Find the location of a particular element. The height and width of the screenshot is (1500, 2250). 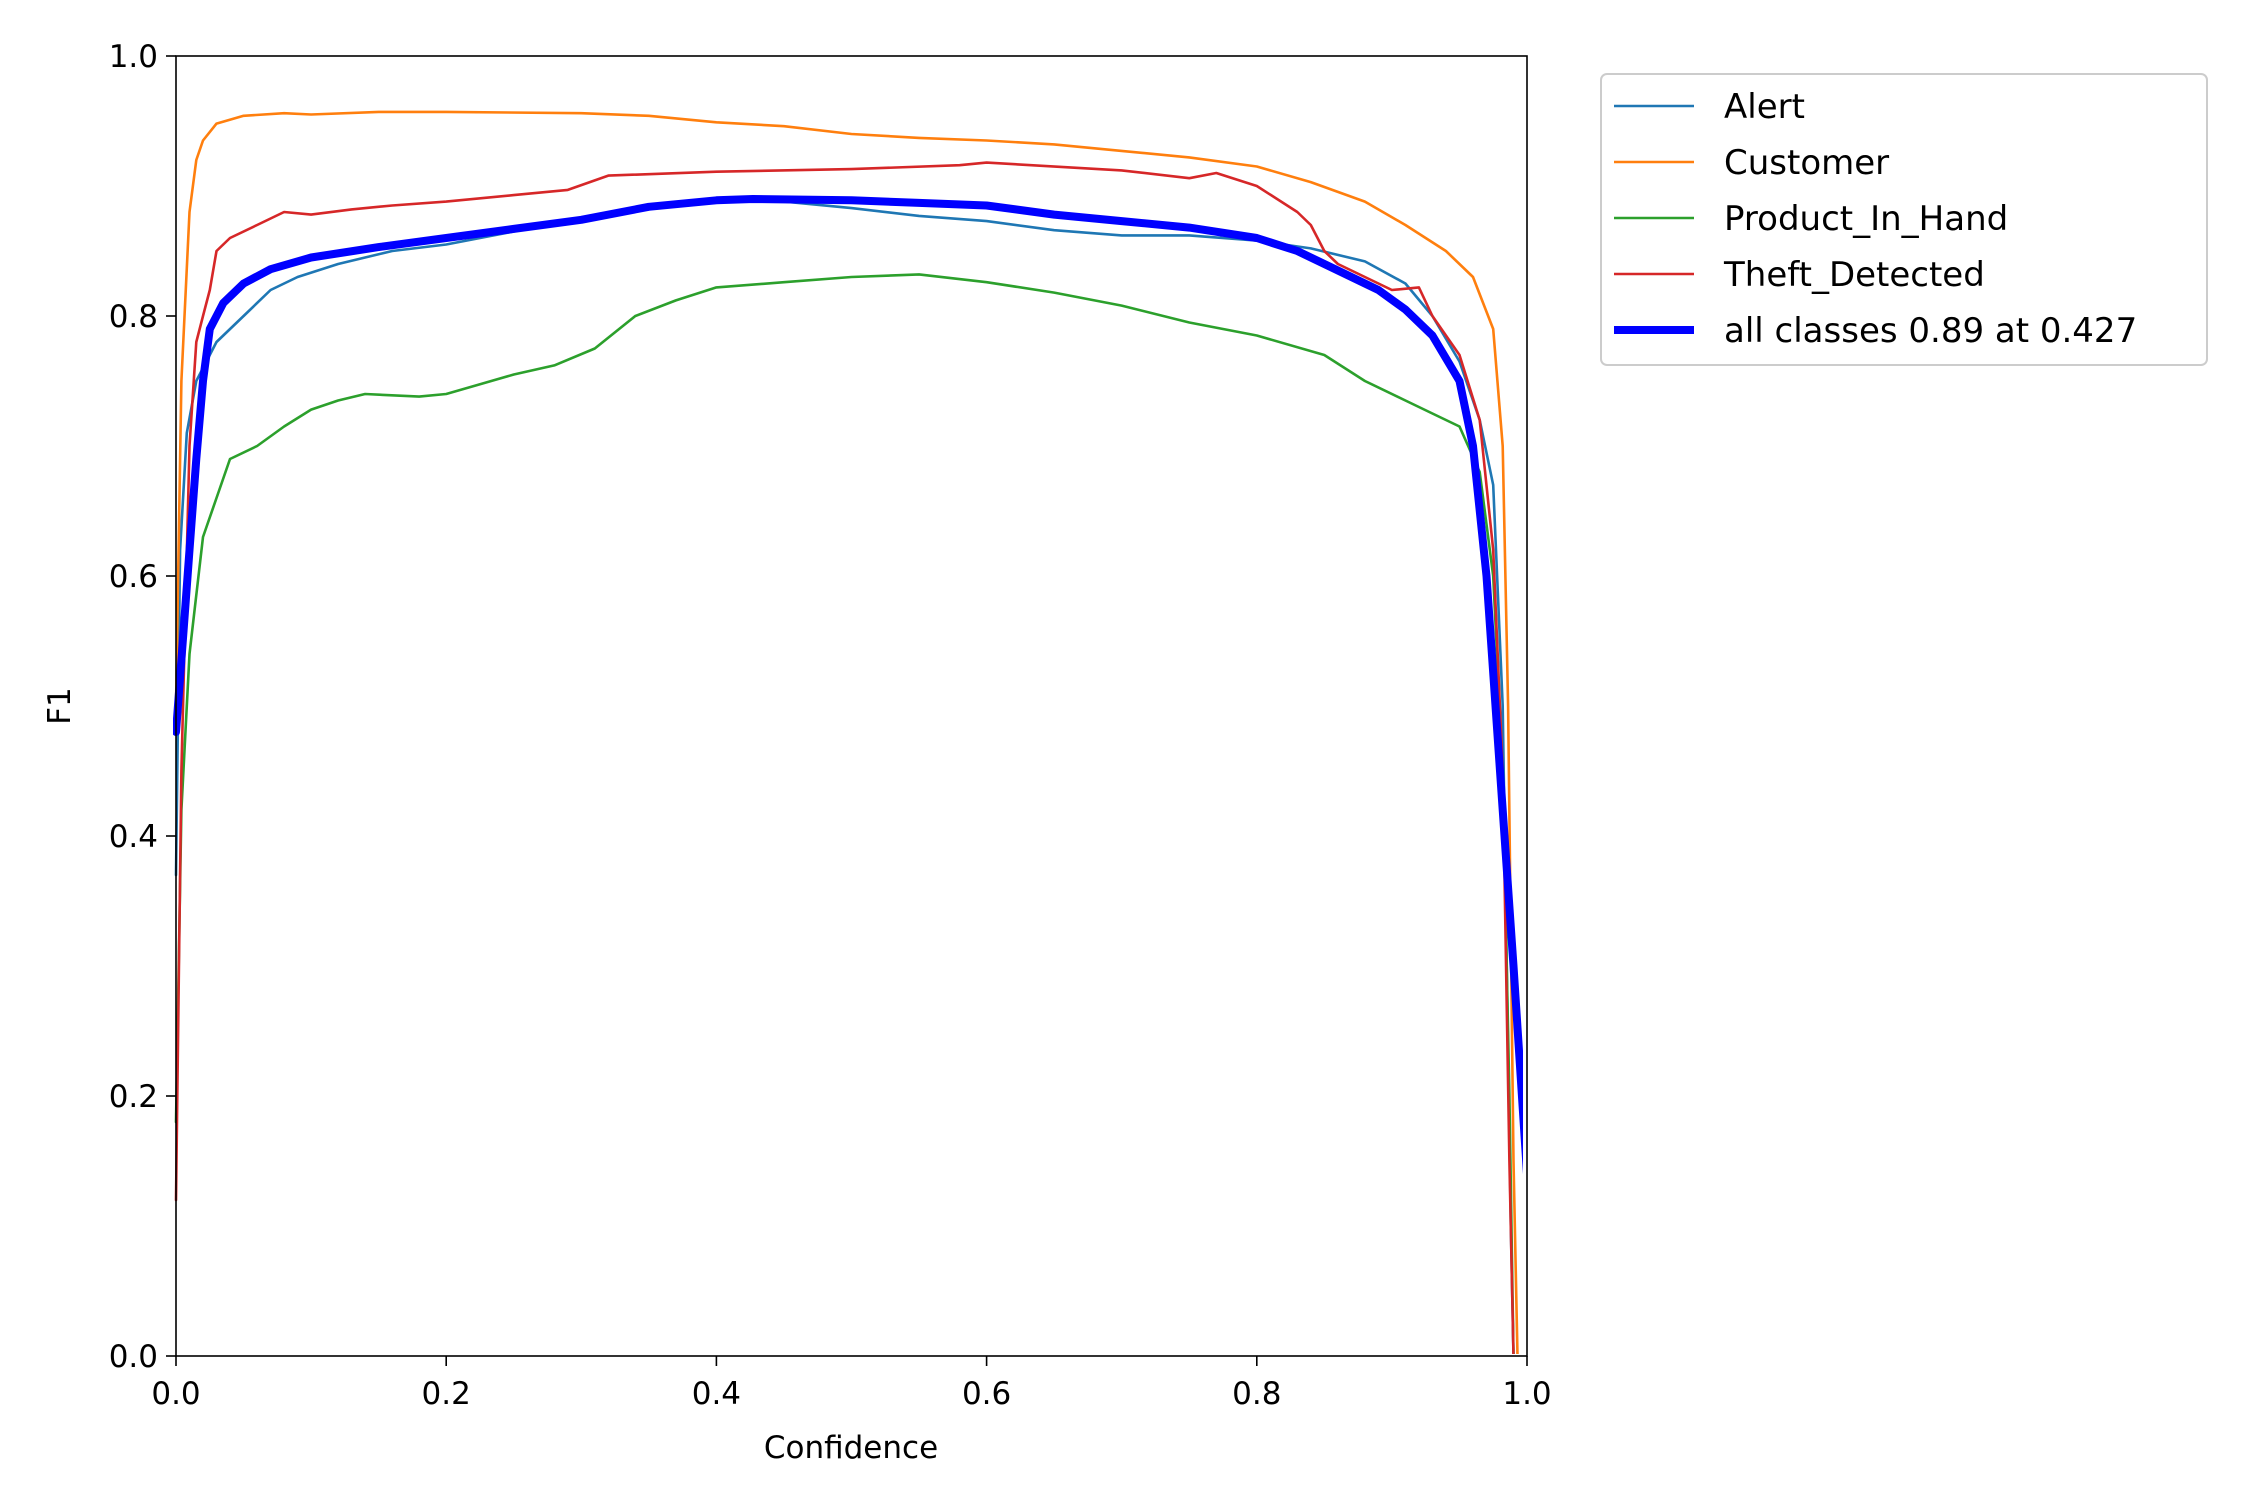

y-axis: 0.0 0.2 0.4 0.6 0.8 1.0 is located at coordinates (142, 707).